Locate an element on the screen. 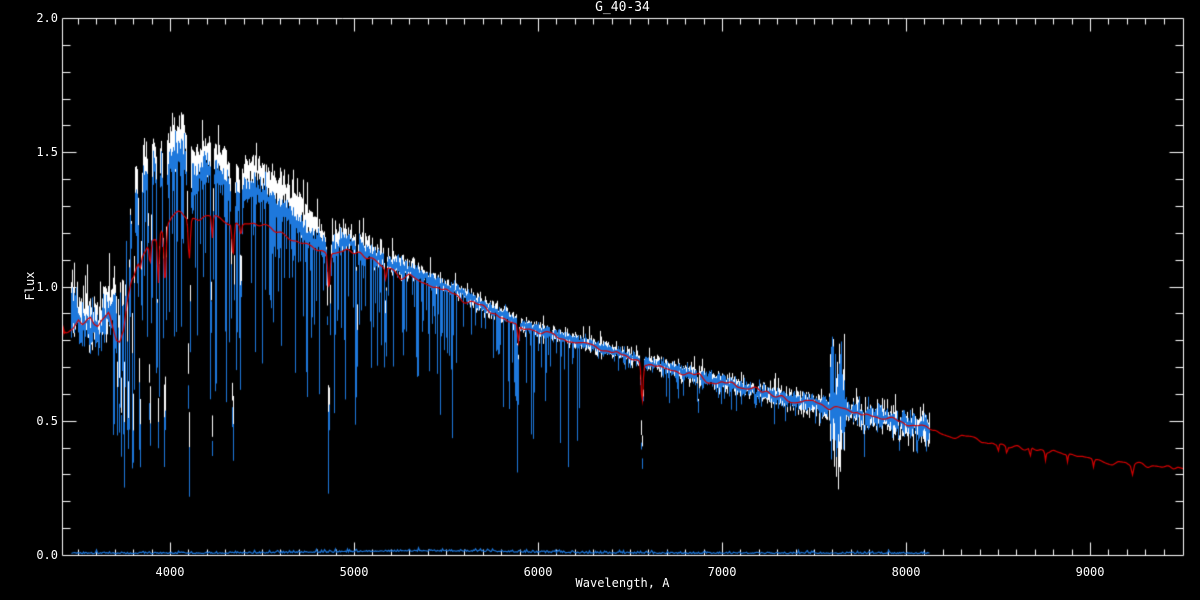 Image resolution: width=1200 pixels, height=600 pixels. x-tick-label: 7000 is located at coordinates (722, 572).